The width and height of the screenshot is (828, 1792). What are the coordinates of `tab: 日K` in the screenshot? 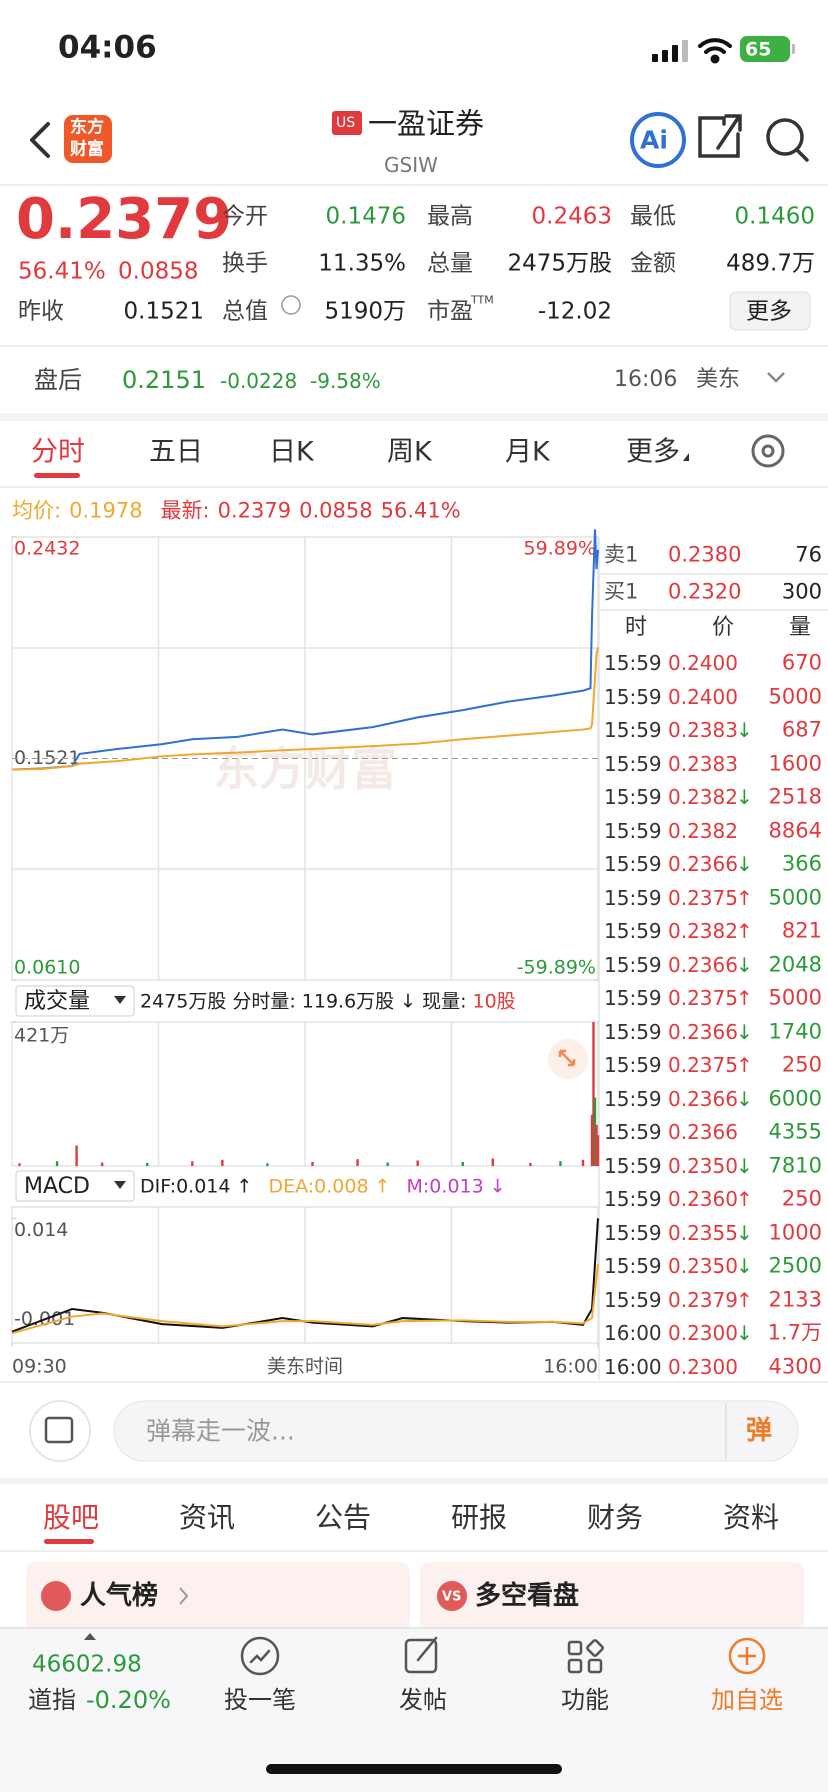 It's located at (291, 452).